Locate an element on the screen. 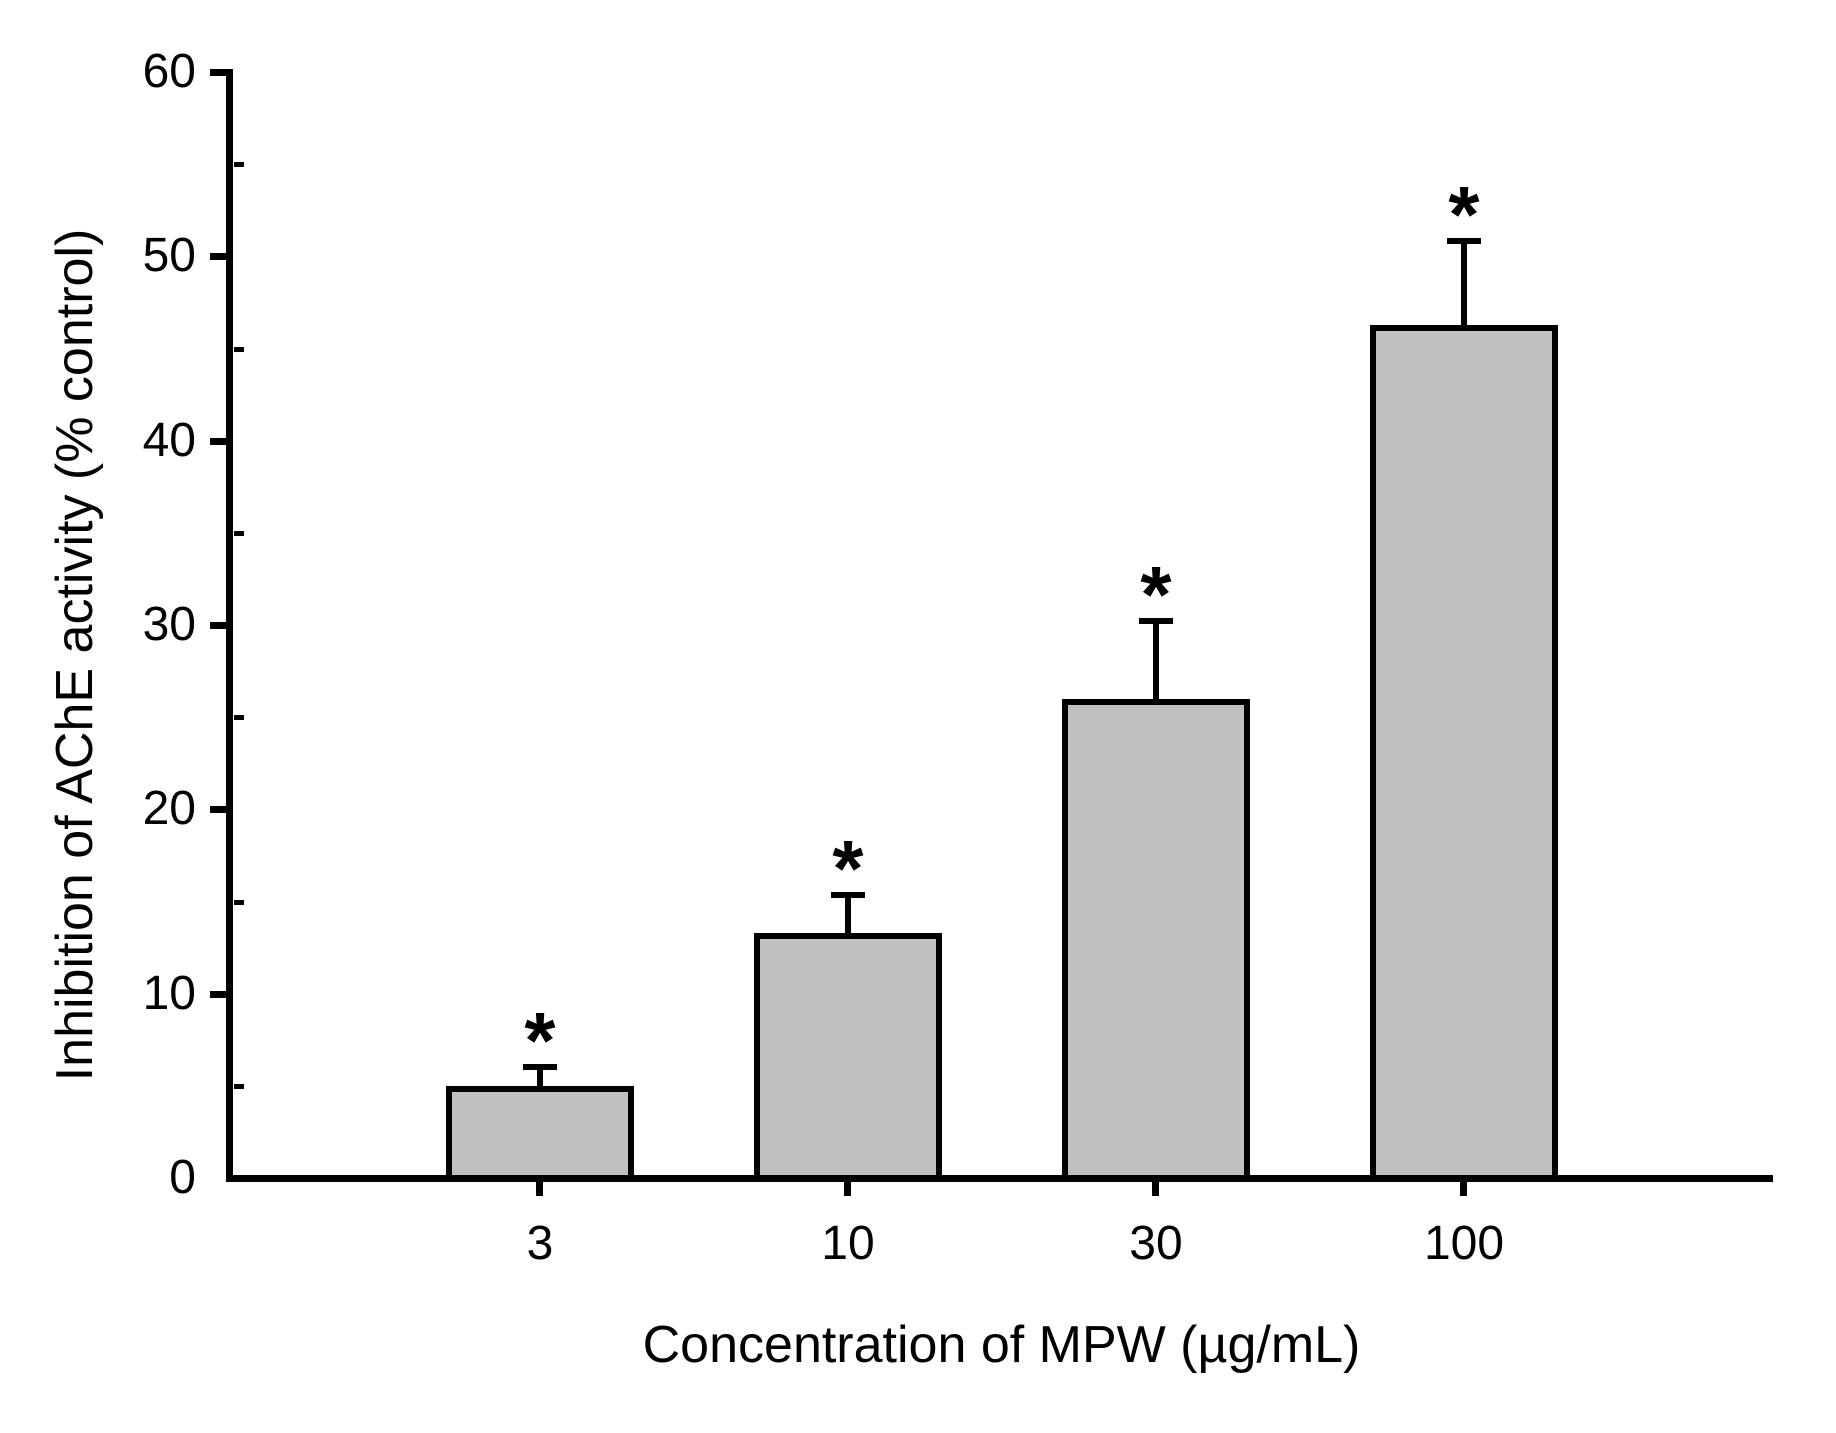 Image resolution: width=1836 pixels, height=1433 pixels. x-axis-title: Concentration of MPW (µg/mL) is located at coordinates (1001, 1345).